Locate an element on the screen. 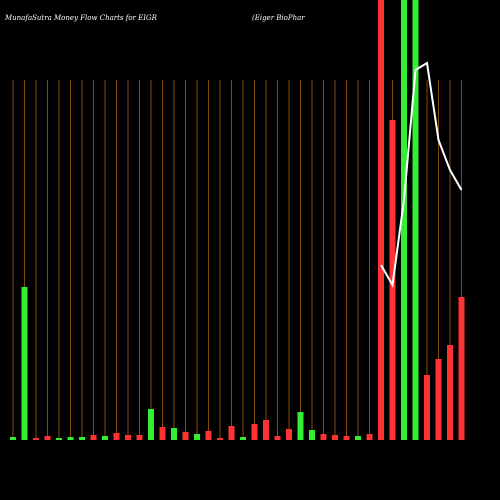 This screenshot has width=500, height=500. chart-subtitle: (Eiger BioPhar is located at coordinates (278, 18).